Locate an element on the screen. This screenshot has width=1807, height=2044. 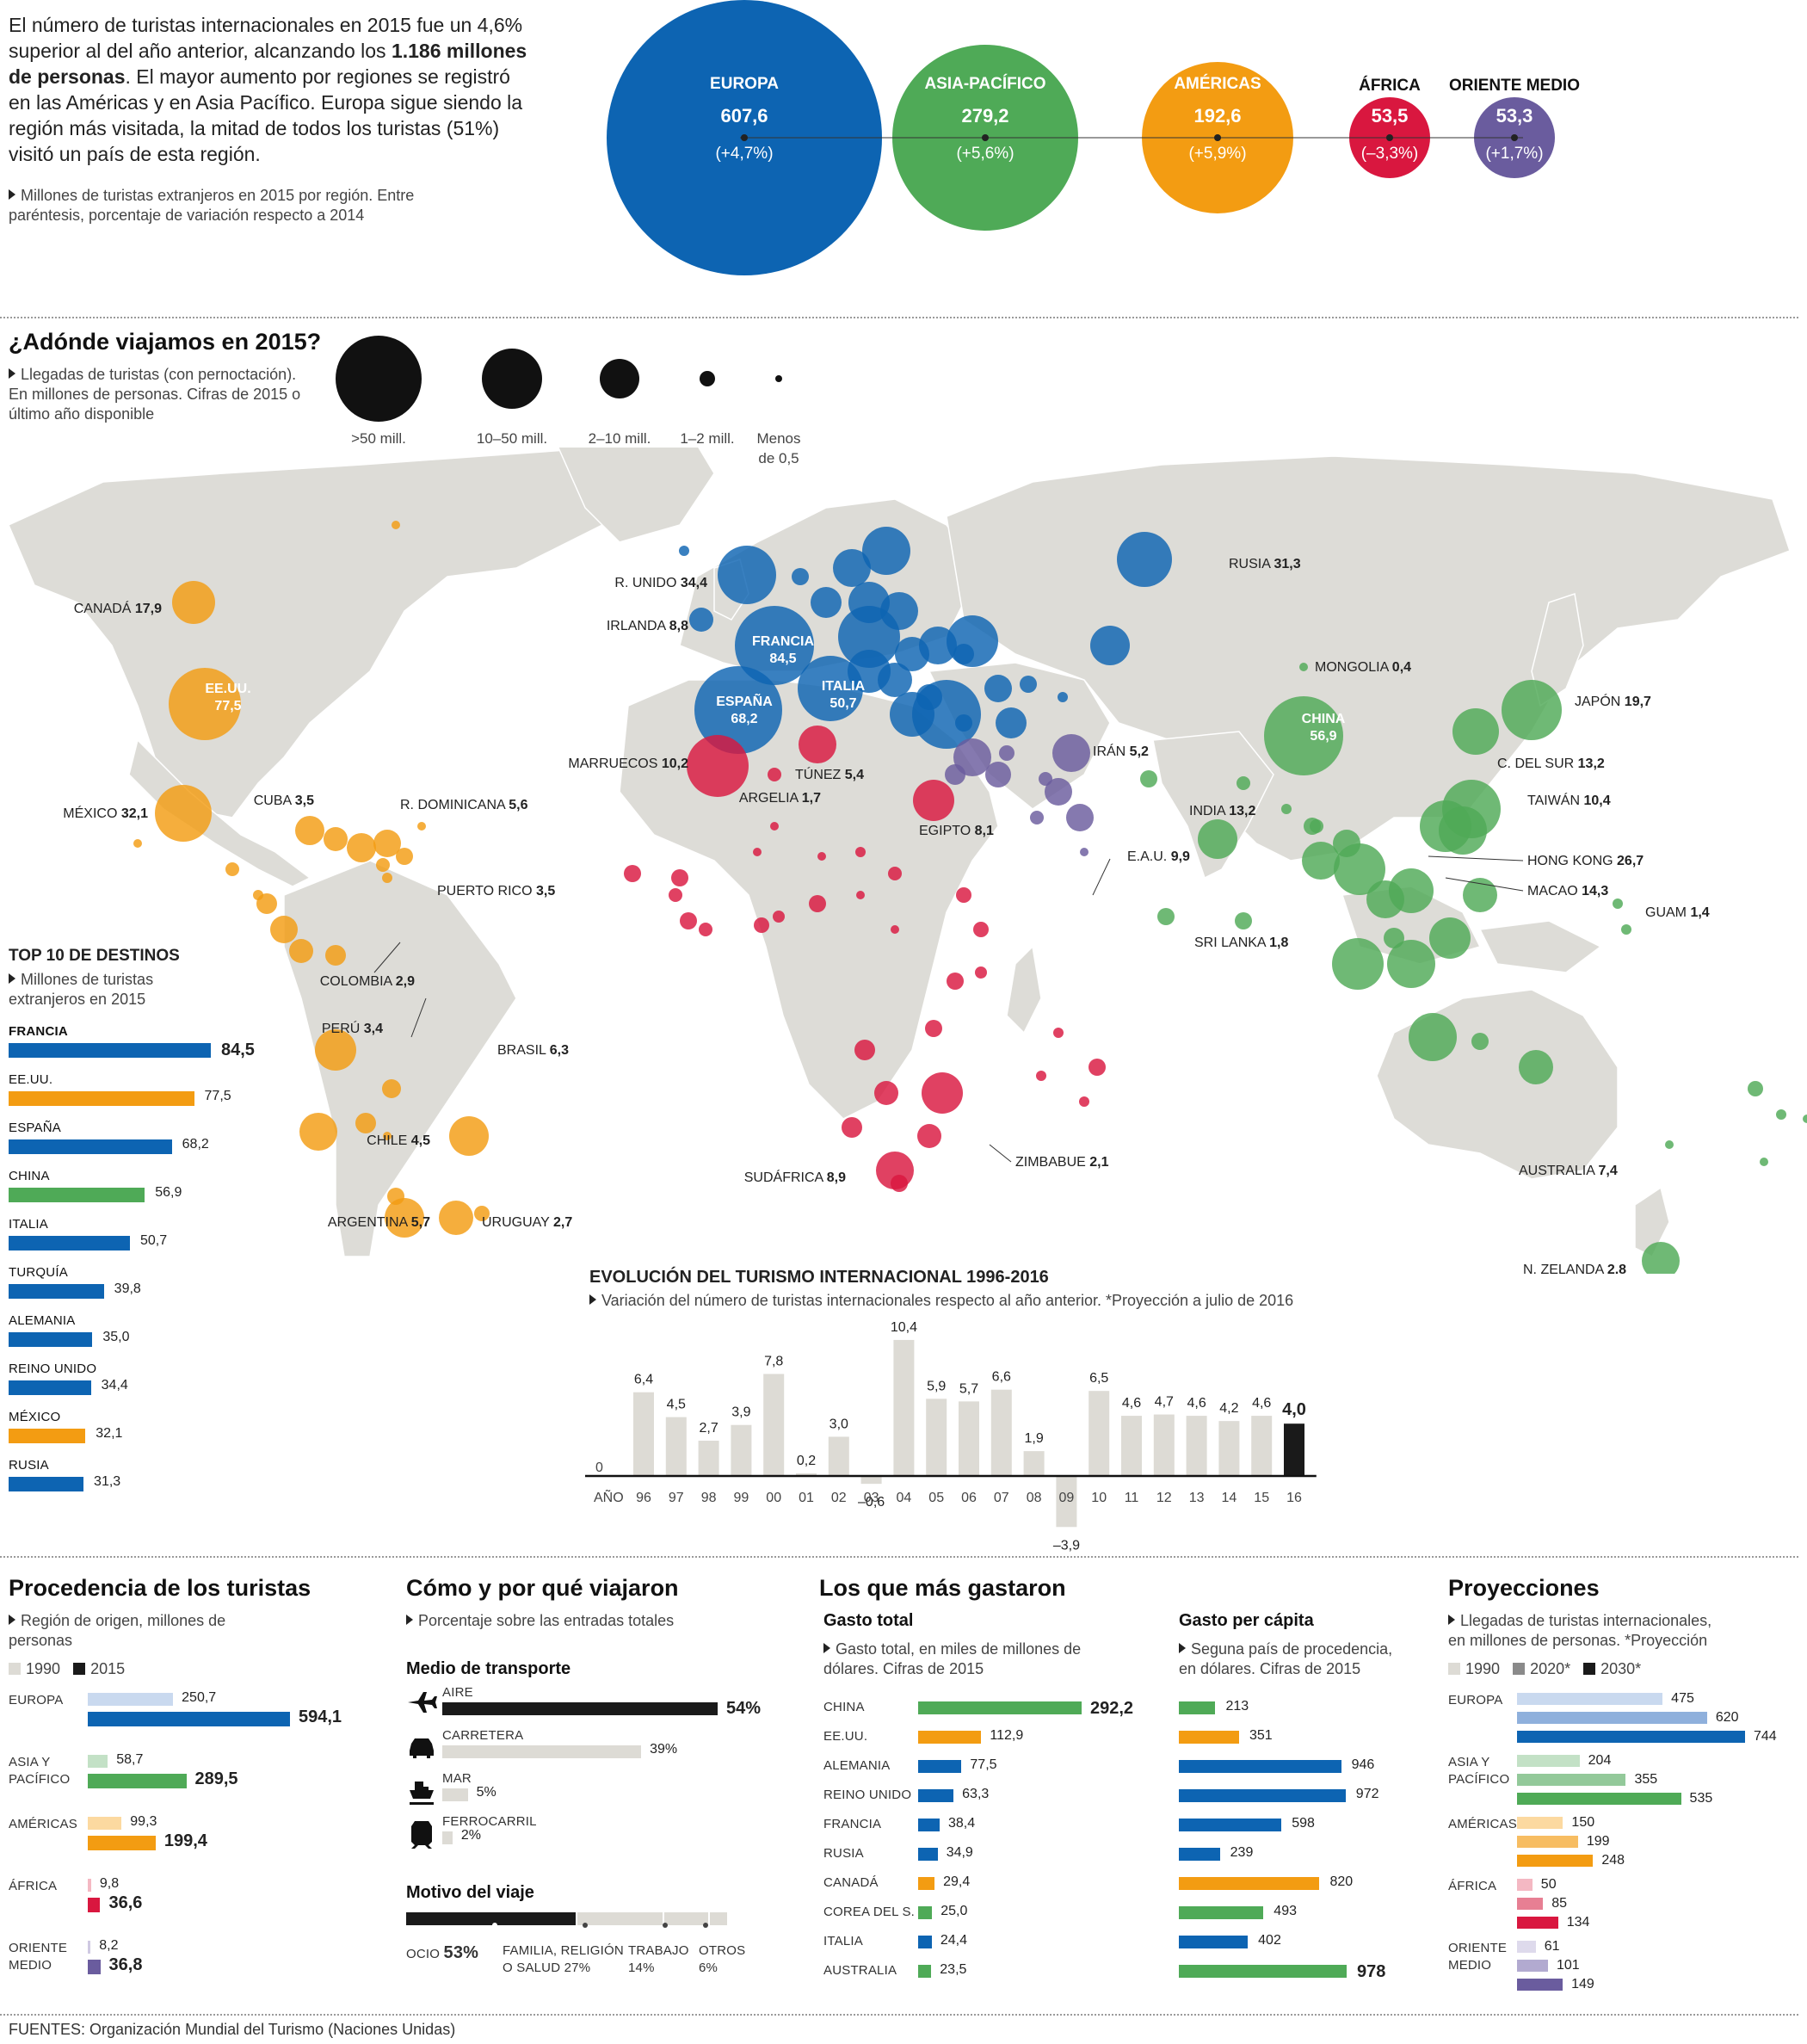
country-value: 5,6 is located at coordinates (518, 805).